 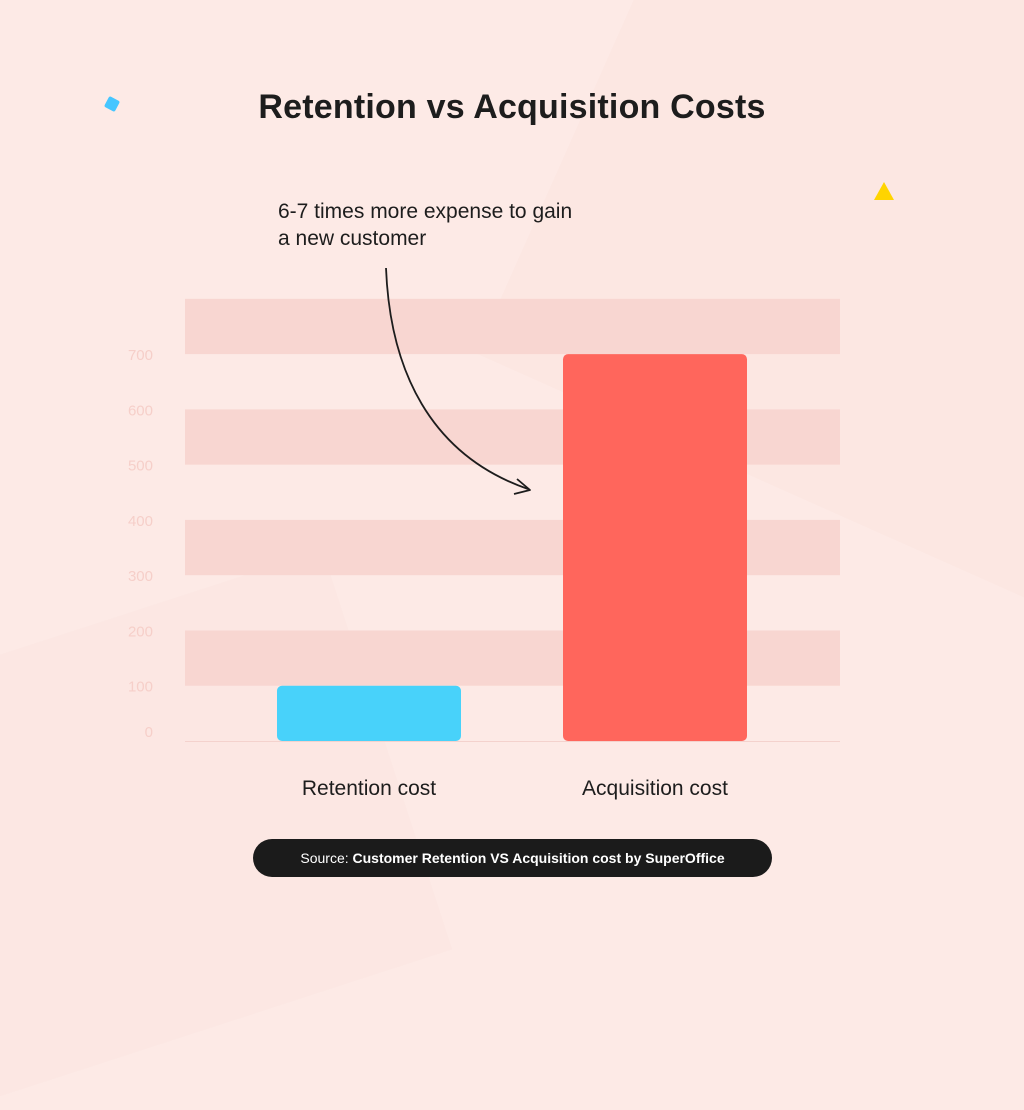 What do you see at coordinates (655, 788) in the screenshot?
I see `x-category-label: Acquisition cost` at bounding box center [655, 788].